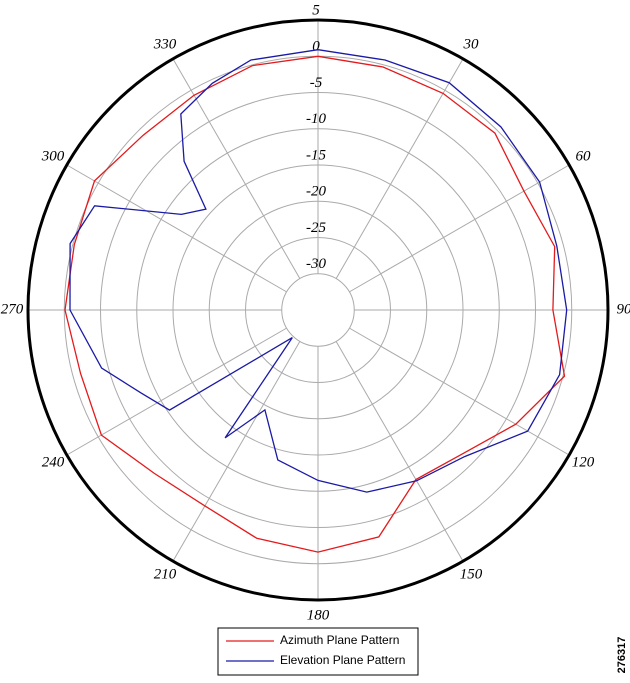 The image size is (630, 683). What do you see at coordinates (623, 309) in the screenshot?
I see `angle-label: 90` at bounding box center [623, 309].